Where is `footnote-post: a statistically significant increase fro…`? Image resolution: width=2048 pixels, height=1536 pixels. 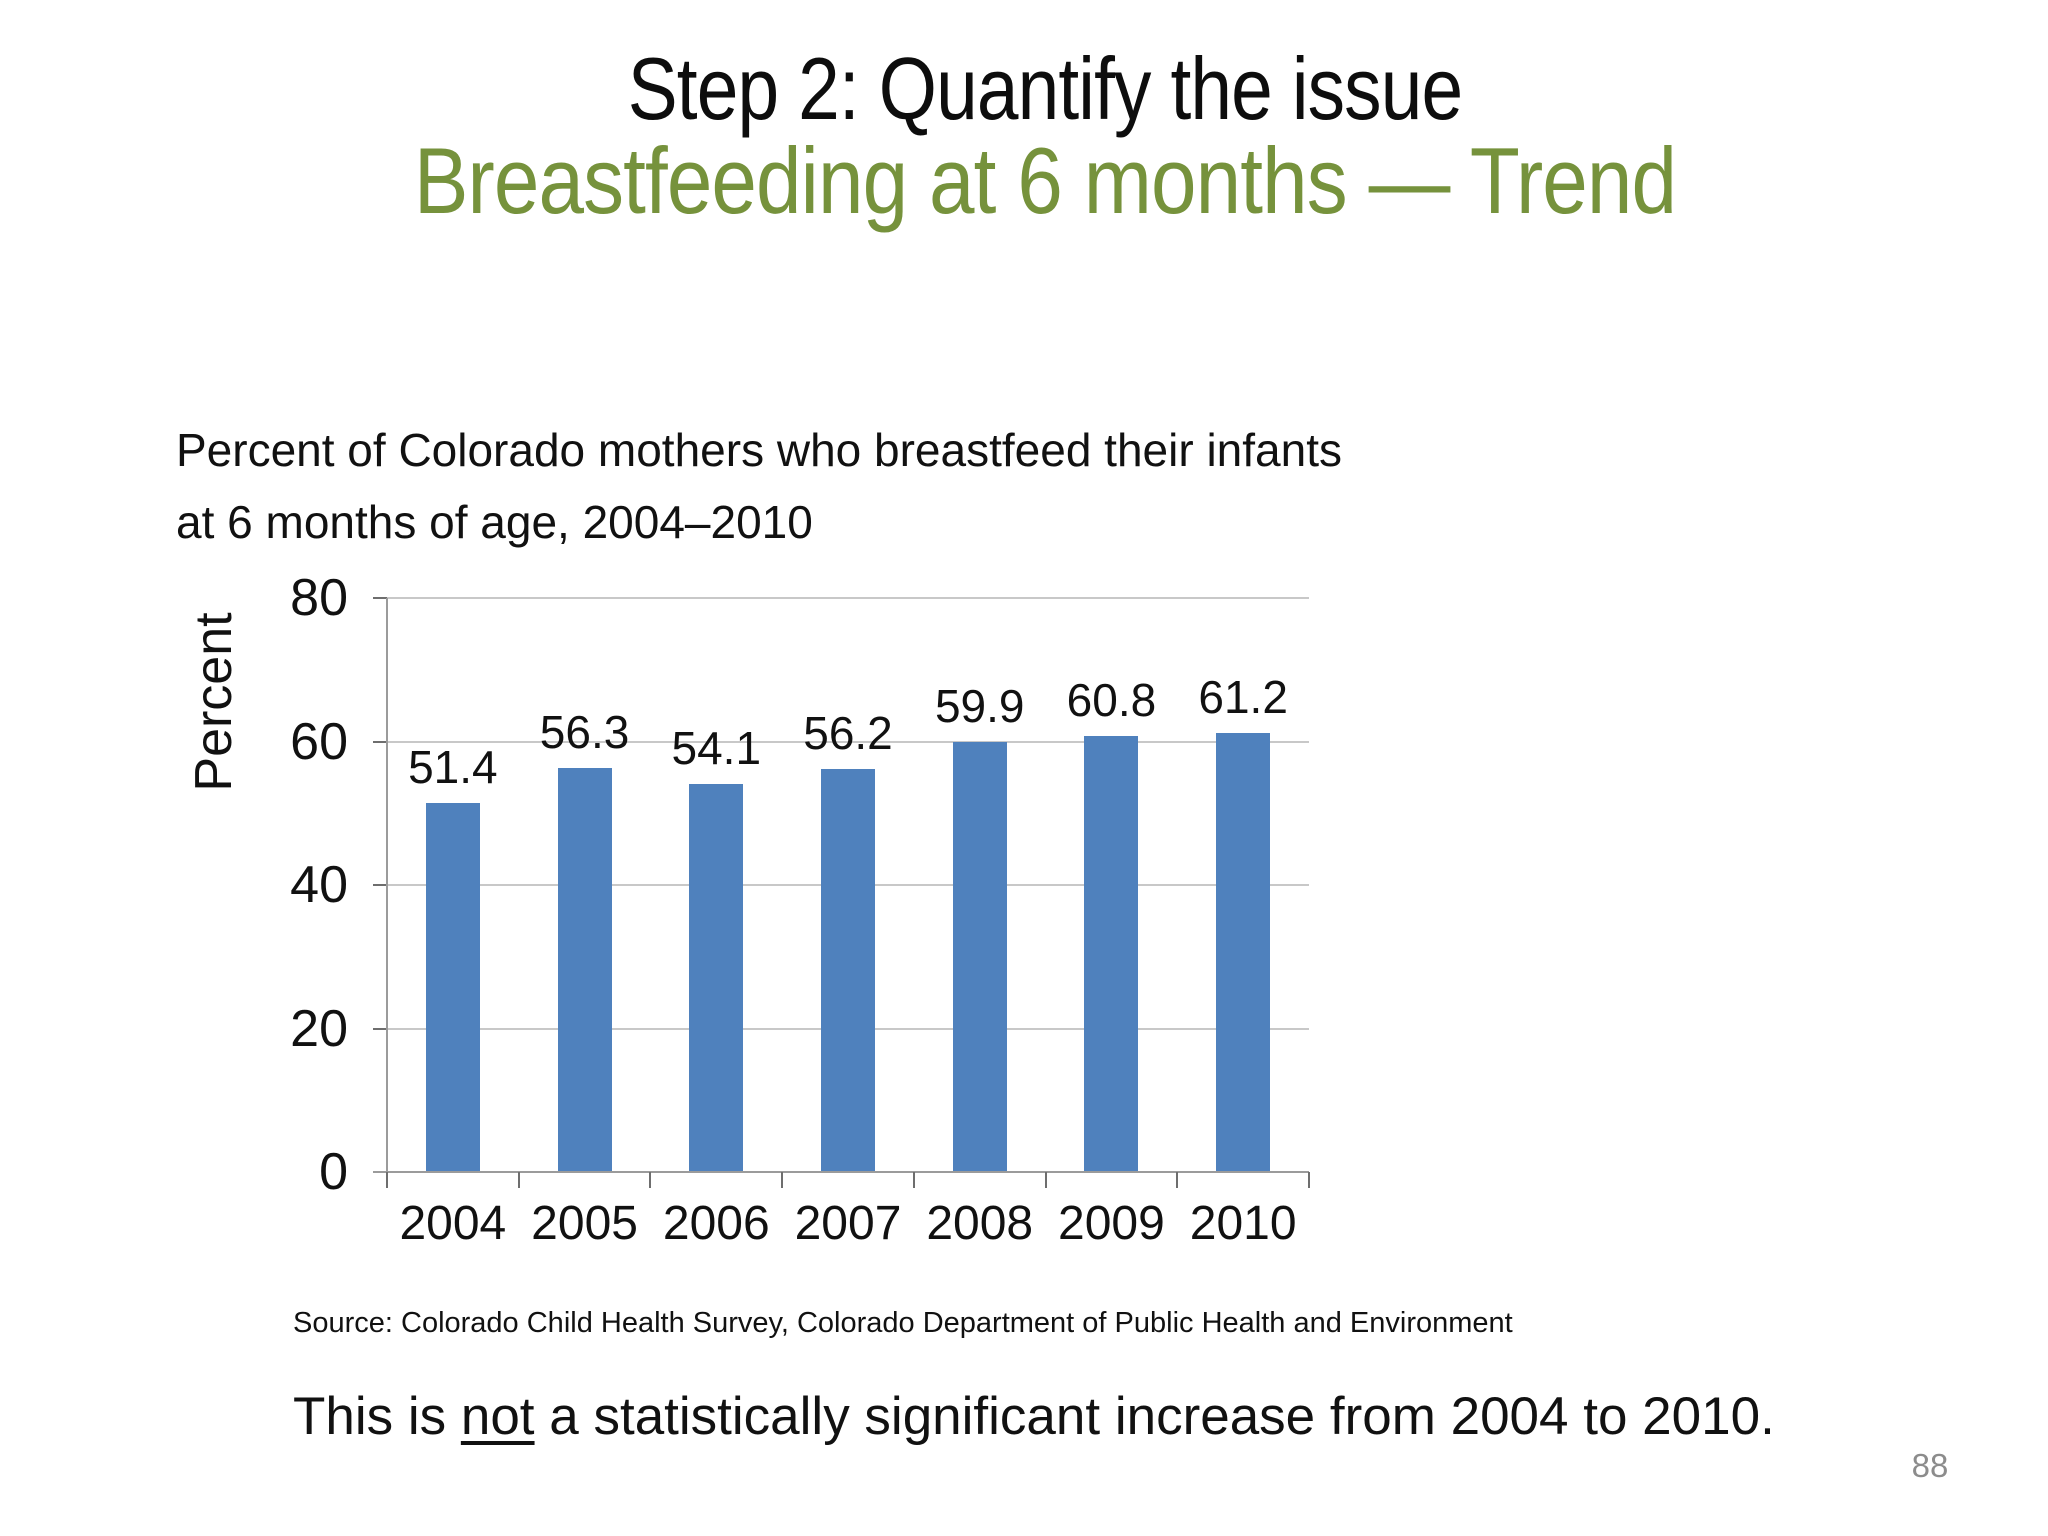
footnote-post: a statistically significant increase fro… is located at coordinates (1154, 1416).